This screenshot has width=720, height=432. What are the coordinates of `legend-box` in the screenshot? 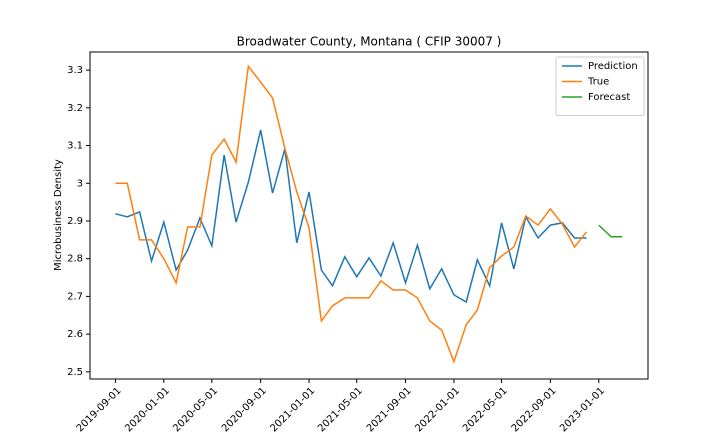 It's located at (600, 86).